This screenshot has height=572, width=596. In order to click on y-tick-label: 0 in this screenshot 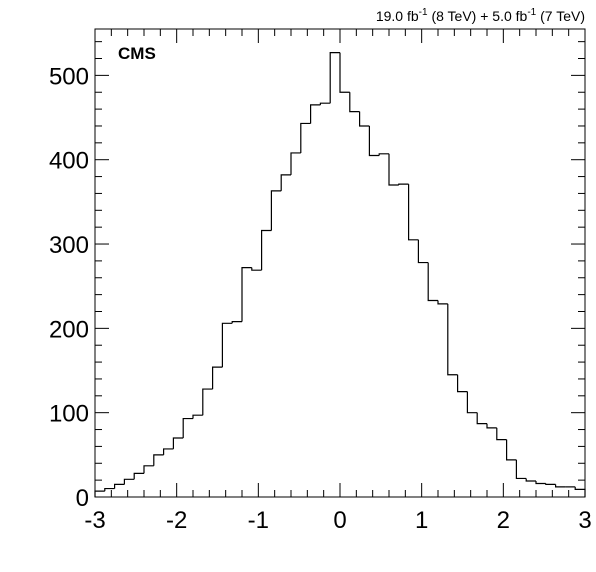, I will do `click(82, 498)`.